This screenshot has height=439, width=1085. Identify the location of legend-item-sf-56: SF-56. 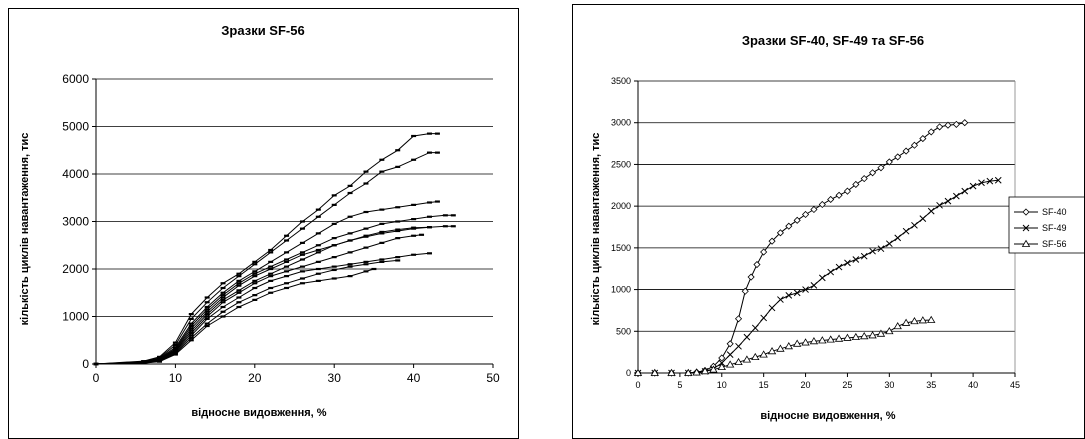
(1040, 244).